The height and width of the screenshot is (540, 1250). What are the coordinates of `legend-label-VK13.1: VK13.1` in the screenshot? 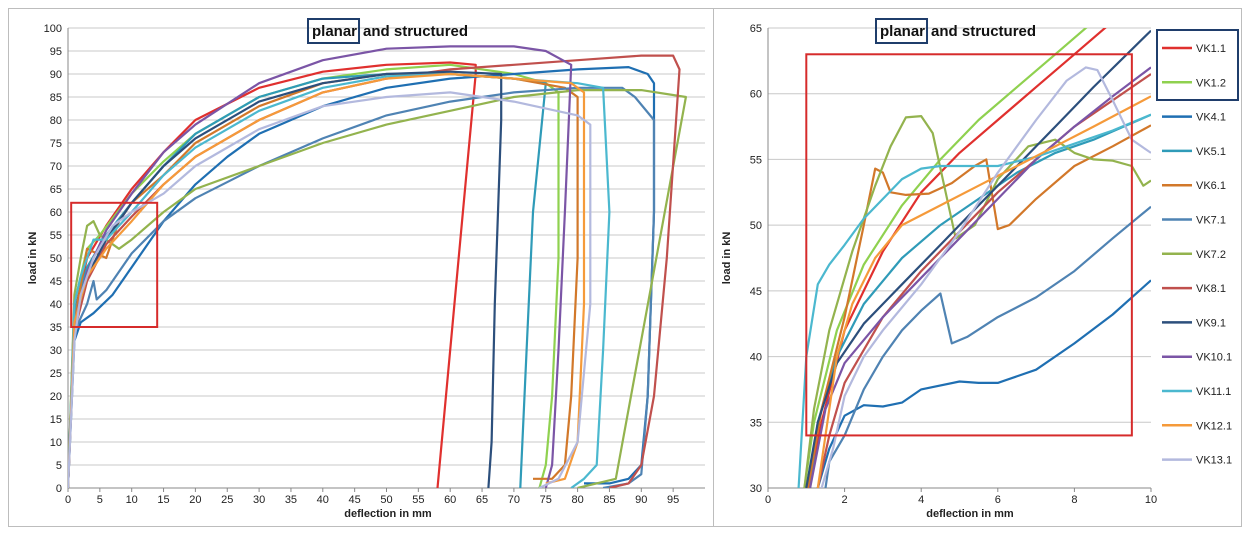 It's located at (1214, 461).